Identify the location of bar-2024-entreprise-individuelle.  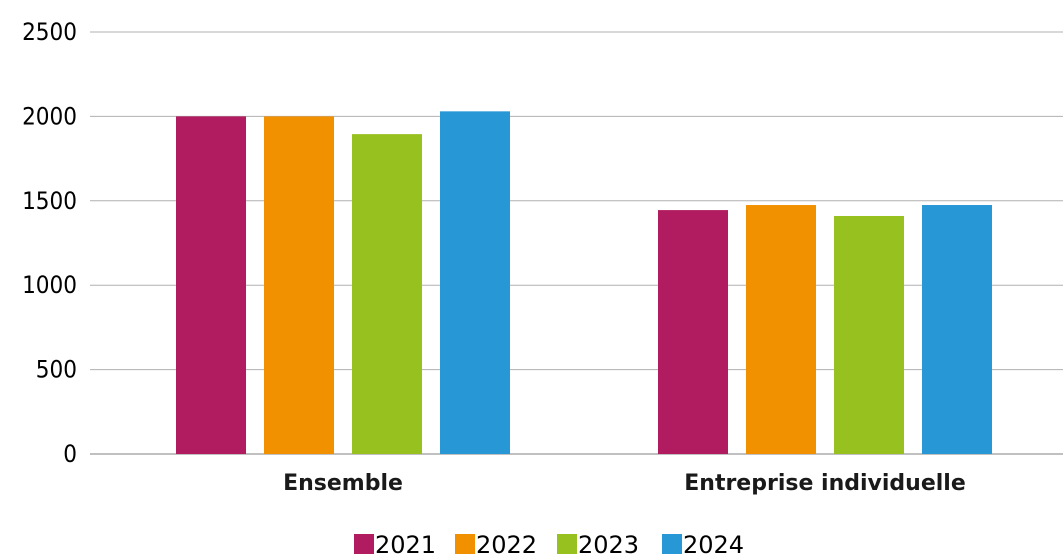
(957, 329).